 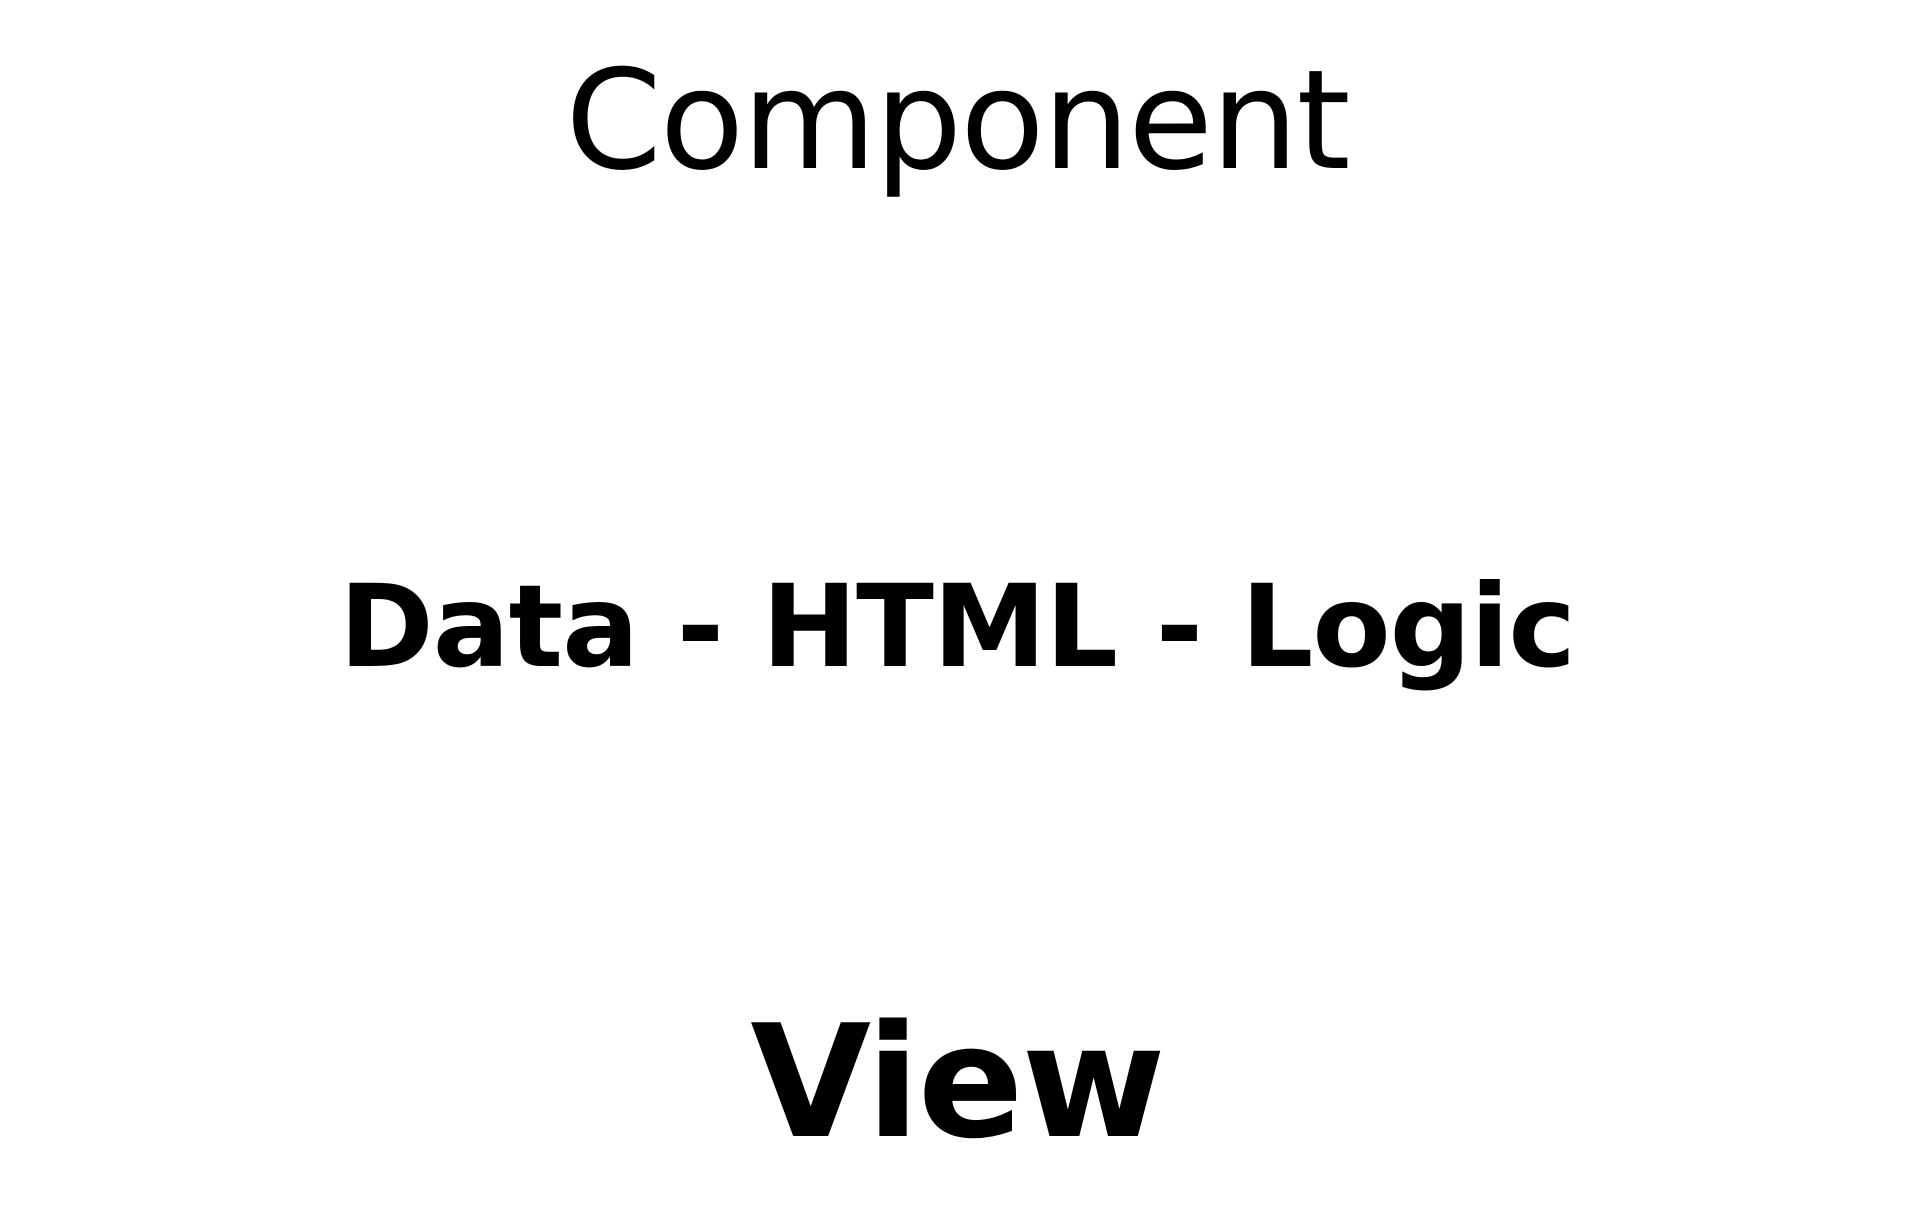 I want to click on view-label: View, so click(x=957, y=1082).